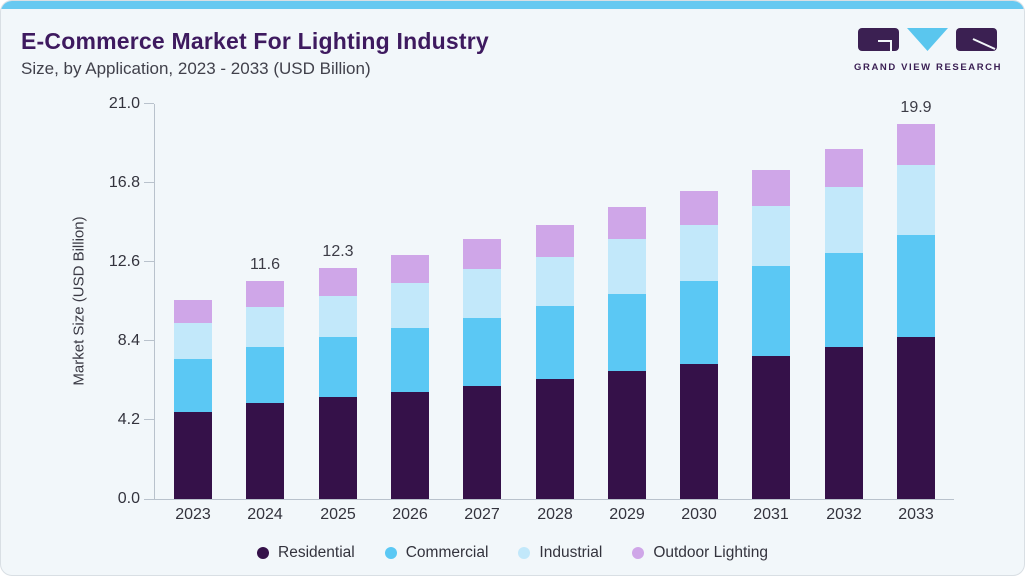  What do you see at coordinates (124, 103) in the screenshot?
I see `y-tick-label: 21.0` at bounding box center [124, 103].